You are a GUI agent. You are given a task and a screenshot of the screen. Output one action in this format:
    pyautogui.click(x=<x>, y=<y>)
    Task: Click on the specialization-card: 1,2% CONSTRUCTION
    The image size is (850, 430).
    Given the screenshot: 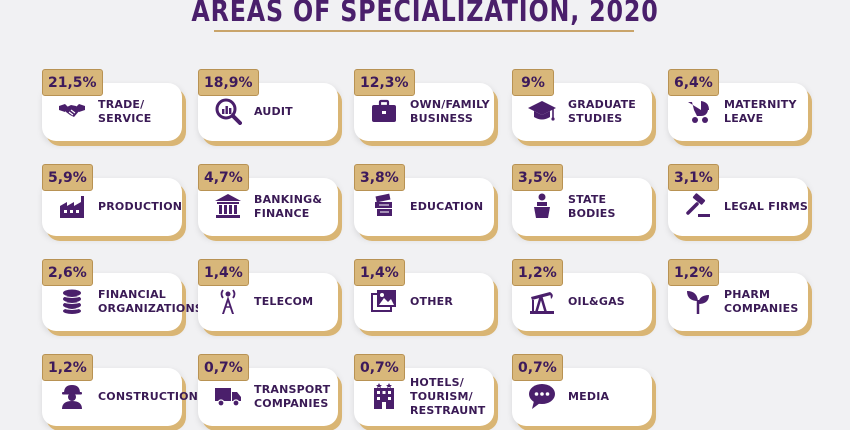 What is the action you would take?
    pyautogui.click(x=120, y=392)
    